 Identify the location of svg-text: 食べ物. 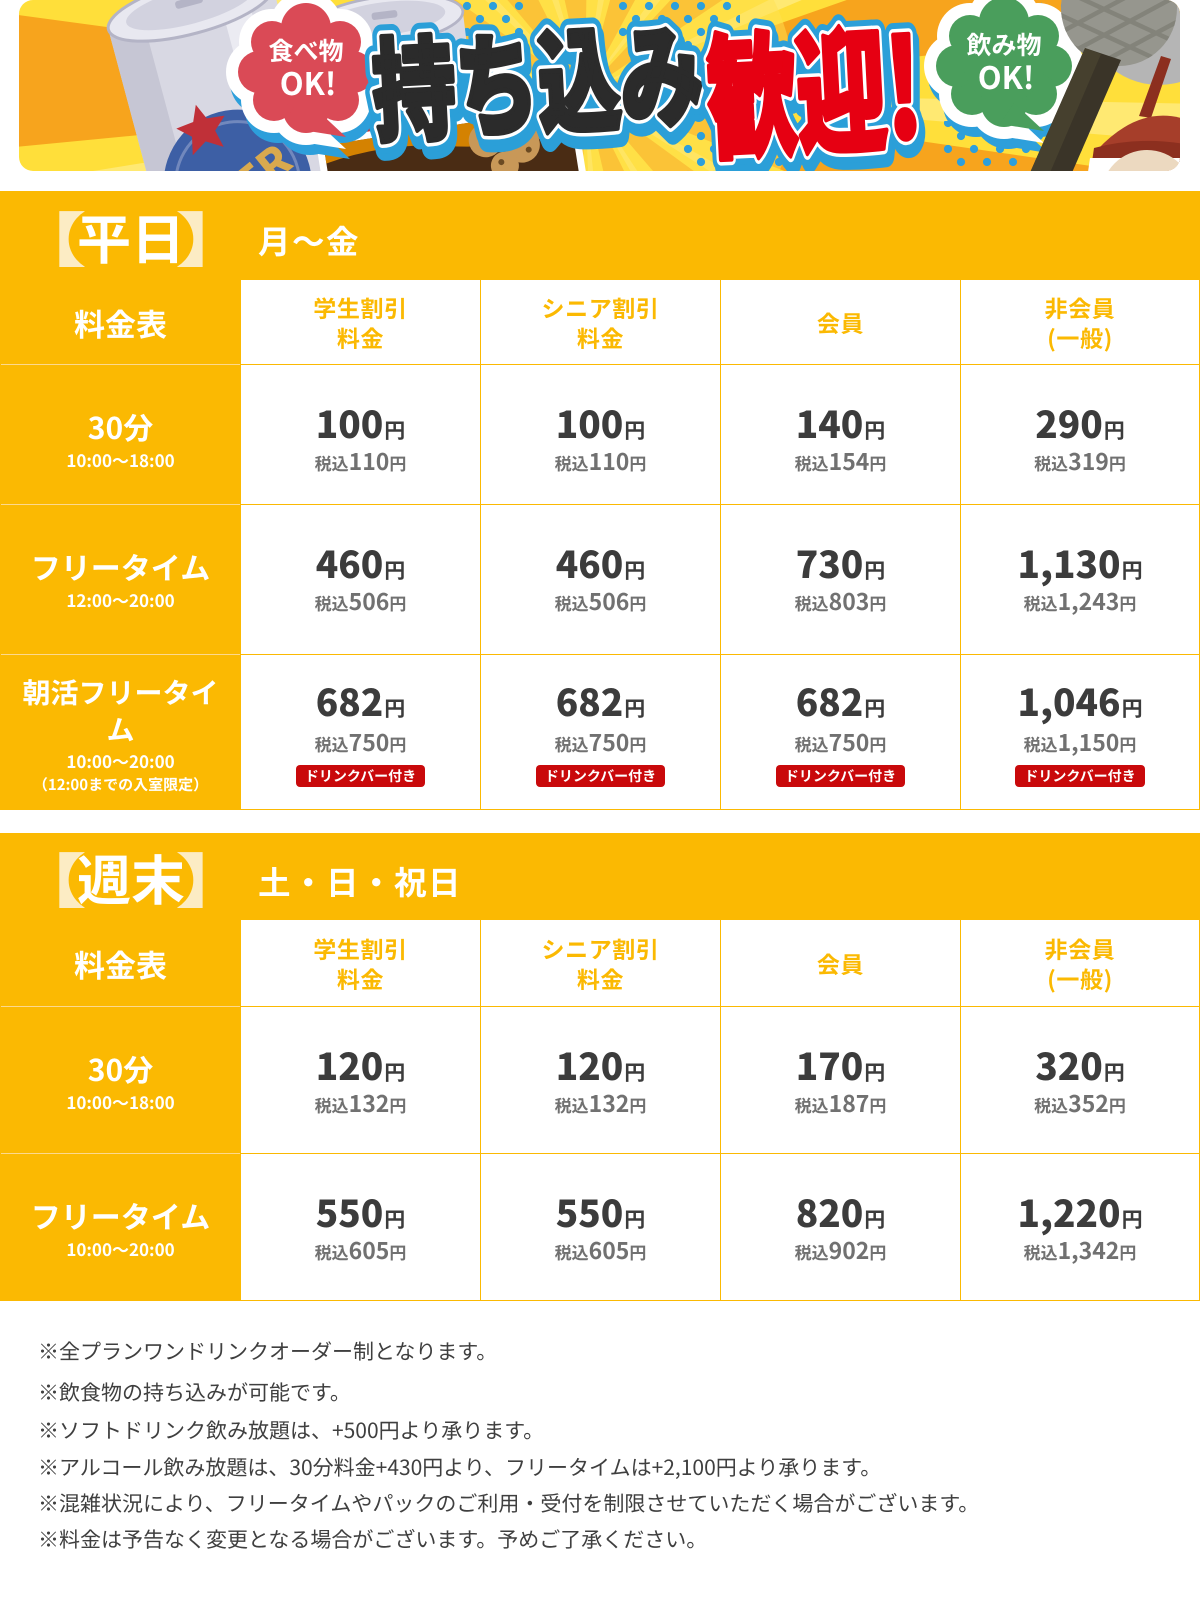
(305, 50).